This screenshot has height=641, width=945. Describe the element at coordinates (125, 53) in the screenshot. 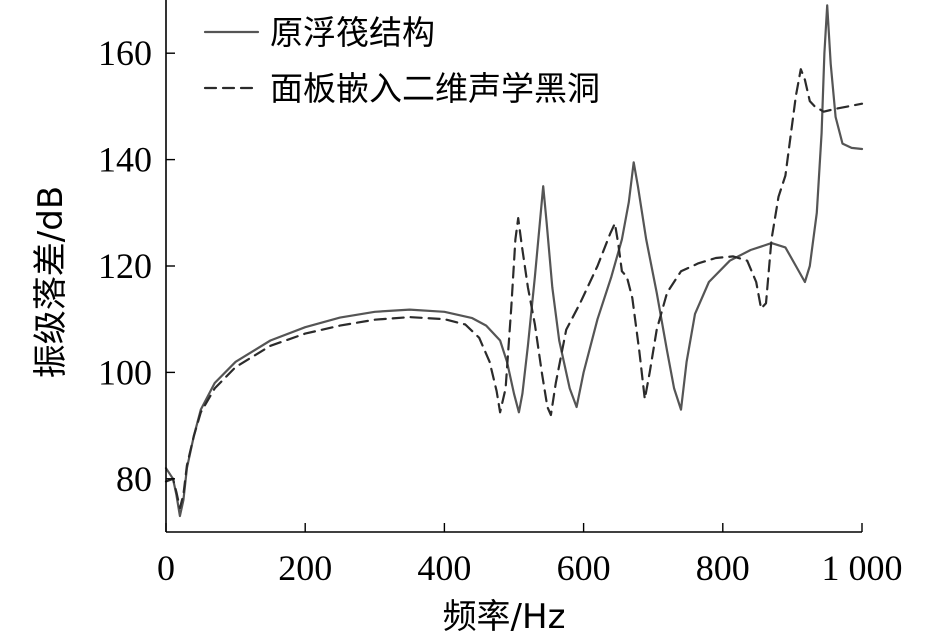

I see `y-tick-label: 160` at that location.